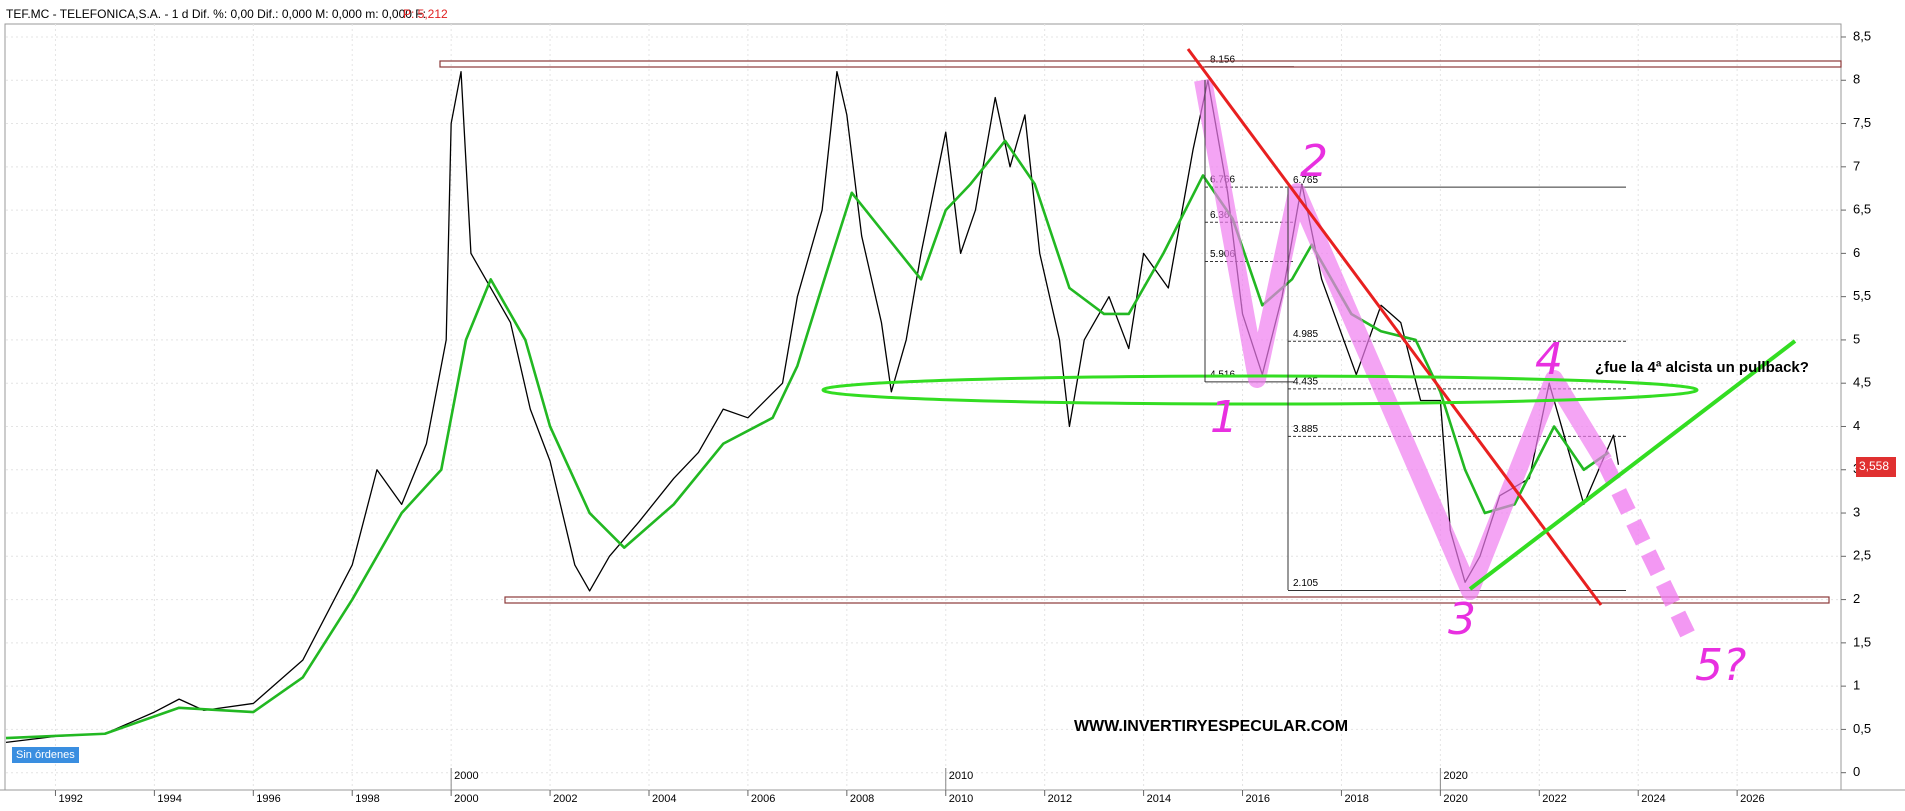  What do you see at coordinates (1856, 771) in the screenshot?
I see `y-tick-label: 0` at bounding box center [1856, 771].